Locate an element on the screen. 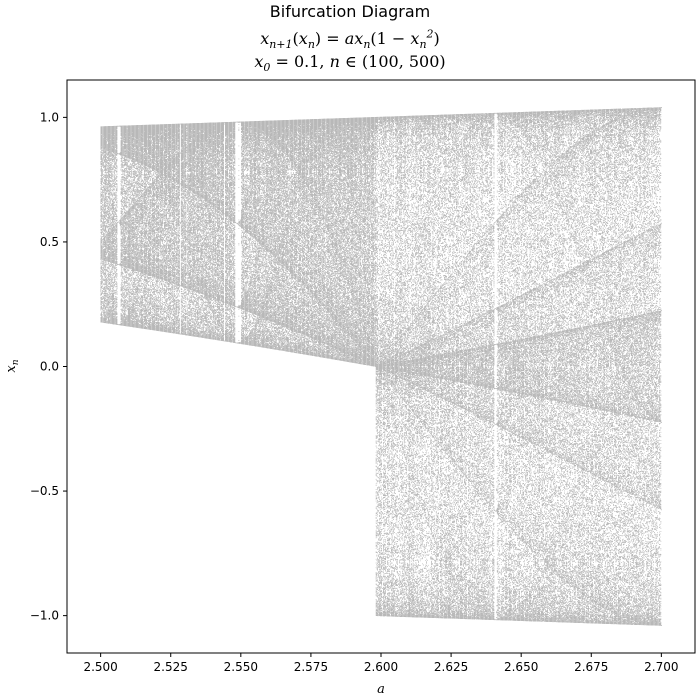 Image resolution: width=700 pixels, height=700 pixels. y-tick-label: −0.5 is located at coordinates (44, 491).